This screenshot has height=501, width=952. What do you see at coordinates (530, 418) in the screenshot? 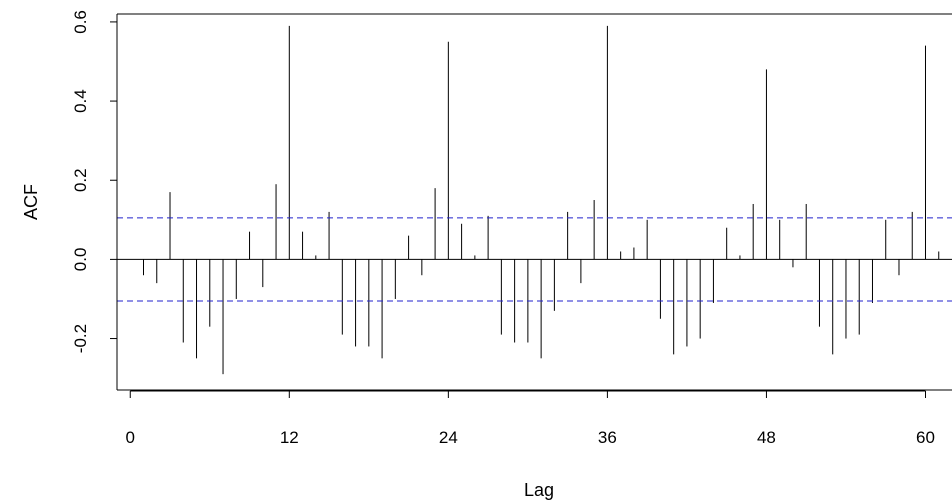
I see `x-axis: 0 12 24 36 48 60` at bounding box center [530, 418].